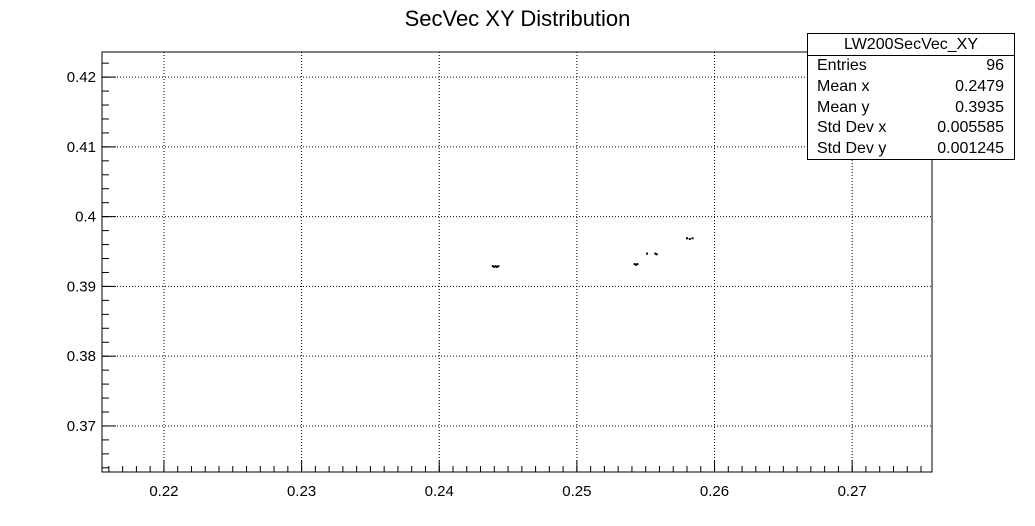 The width and height of the screenshot is (1035, 526). Describe the element at coordinates (301, 491) in the screenshot. I see `x-tick-label: 0.23` at that location.